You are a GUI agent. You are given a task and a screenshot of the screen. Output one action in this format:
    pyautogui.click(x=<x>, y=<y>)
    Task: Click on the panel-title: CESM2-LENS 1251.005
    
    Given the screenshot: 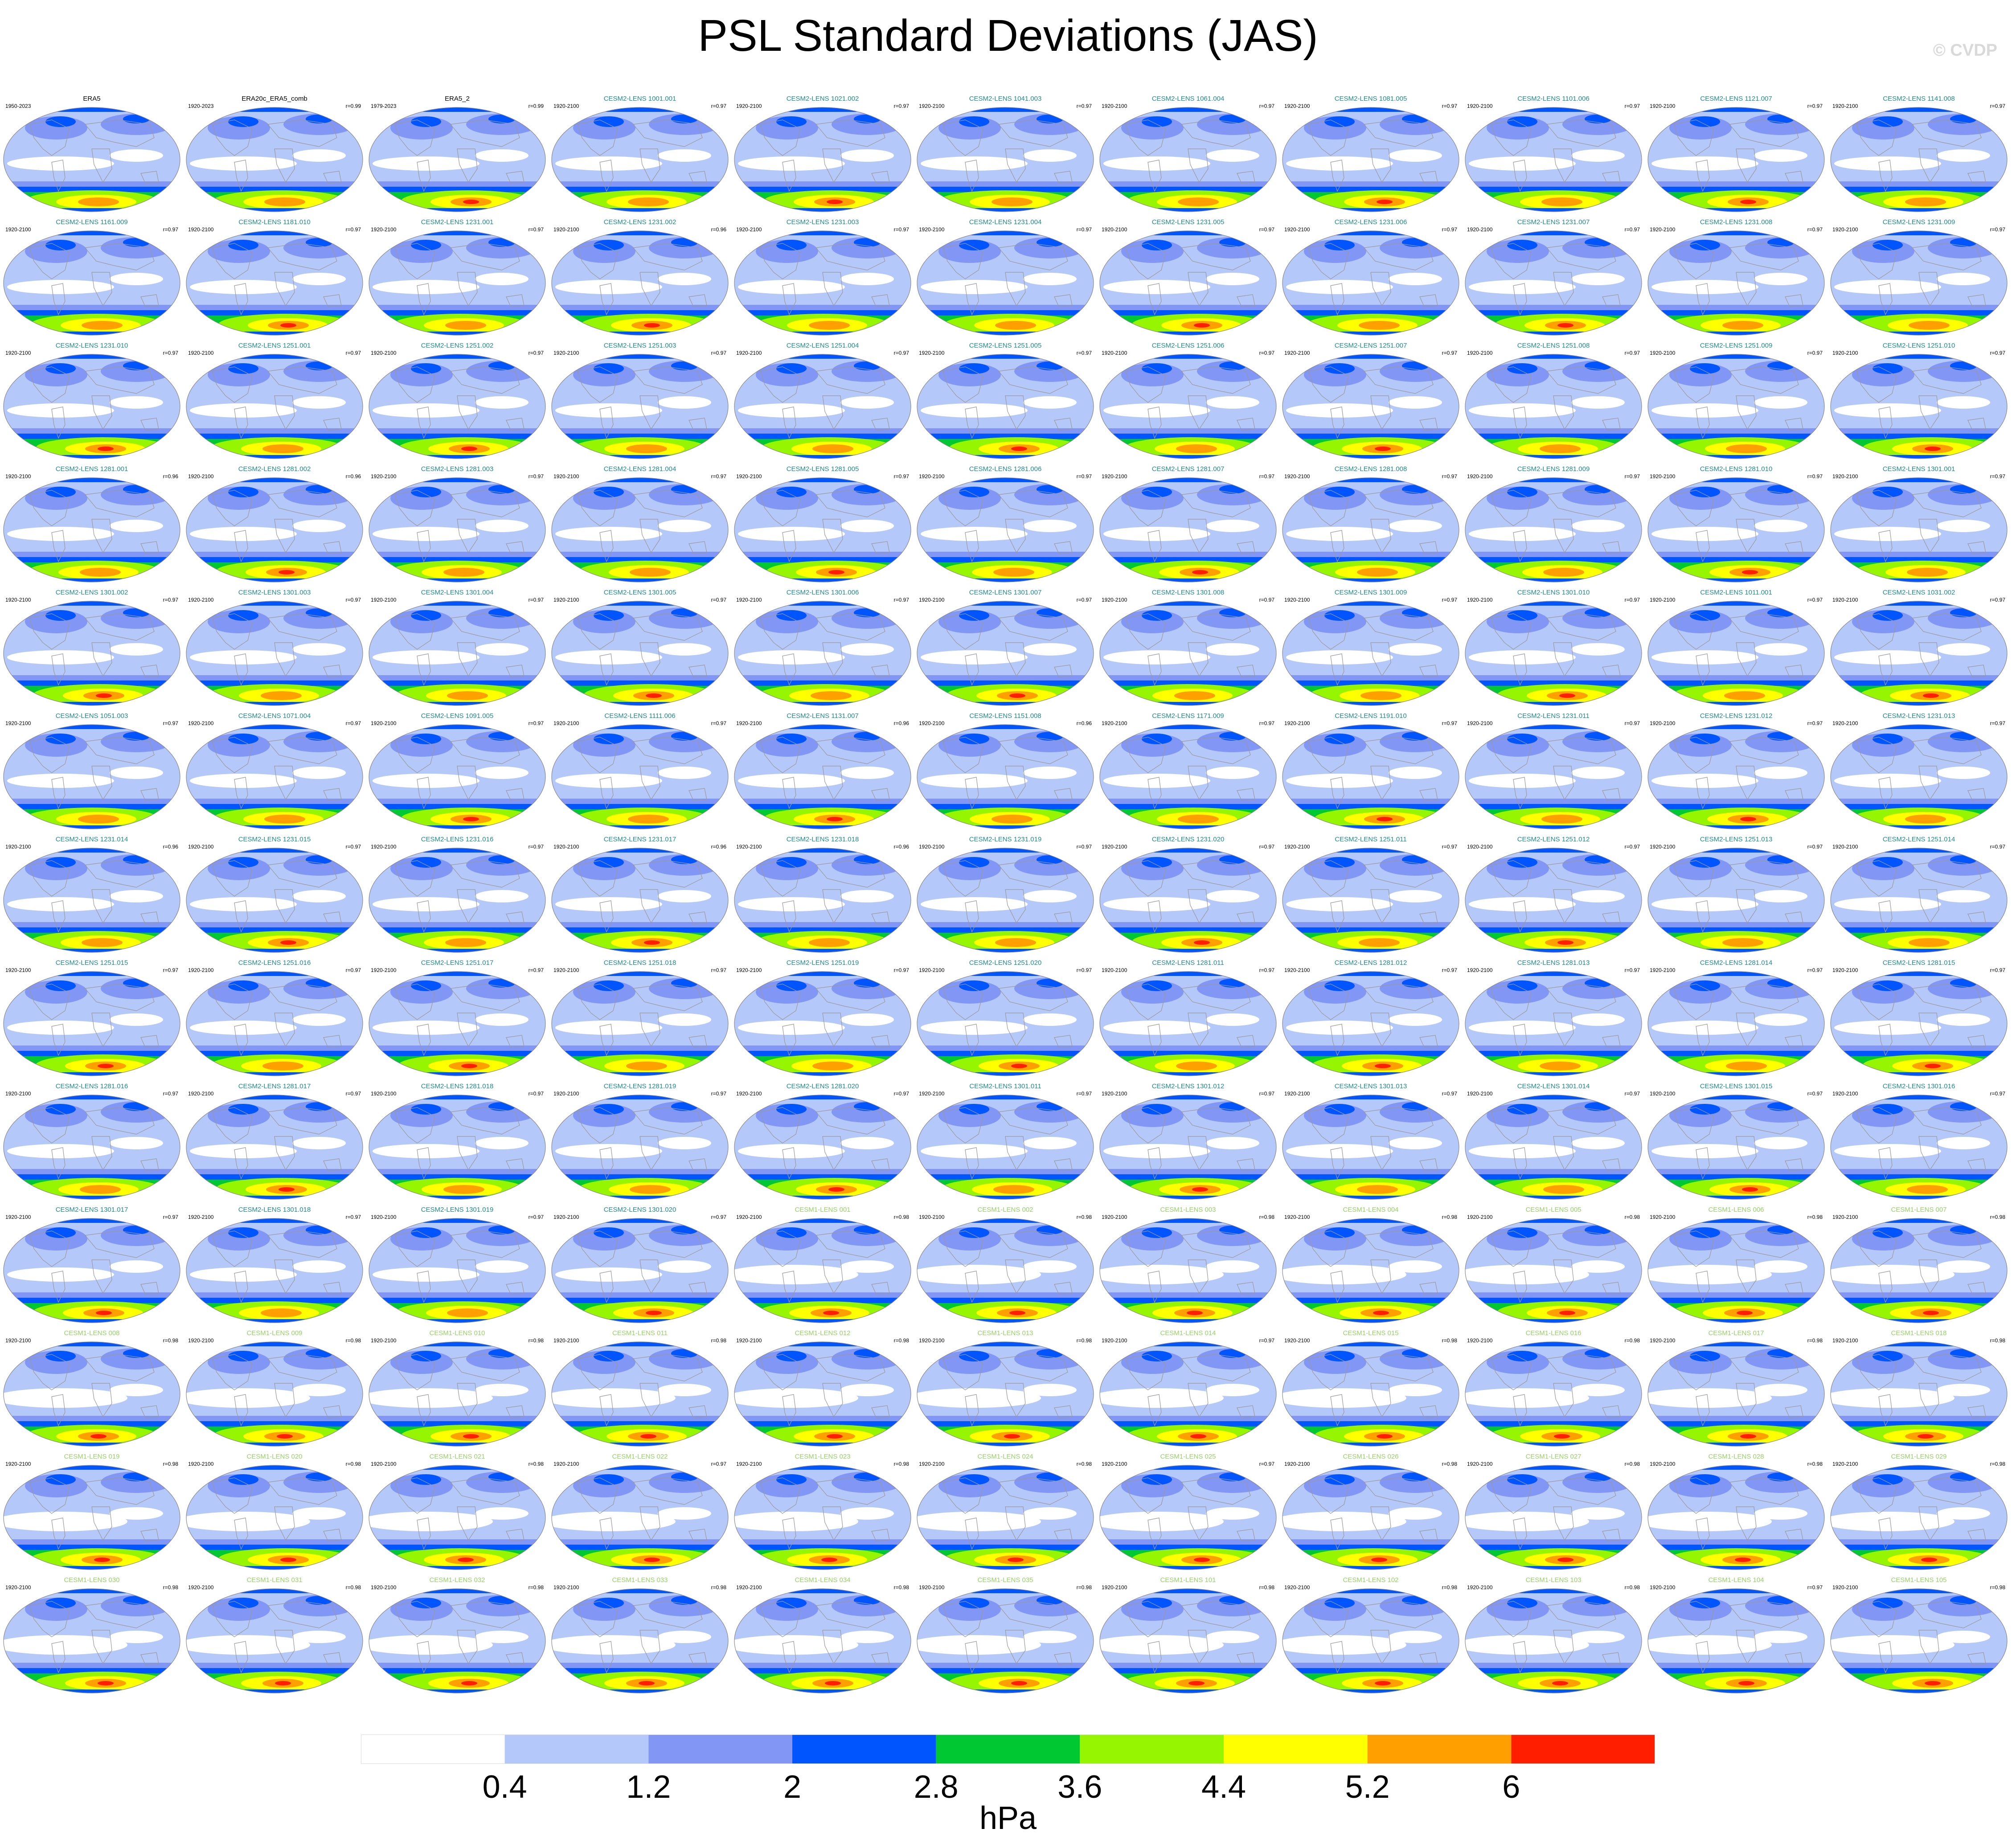 What is the action you would take?
    pyautogui.click(x=1006, y=345)
    